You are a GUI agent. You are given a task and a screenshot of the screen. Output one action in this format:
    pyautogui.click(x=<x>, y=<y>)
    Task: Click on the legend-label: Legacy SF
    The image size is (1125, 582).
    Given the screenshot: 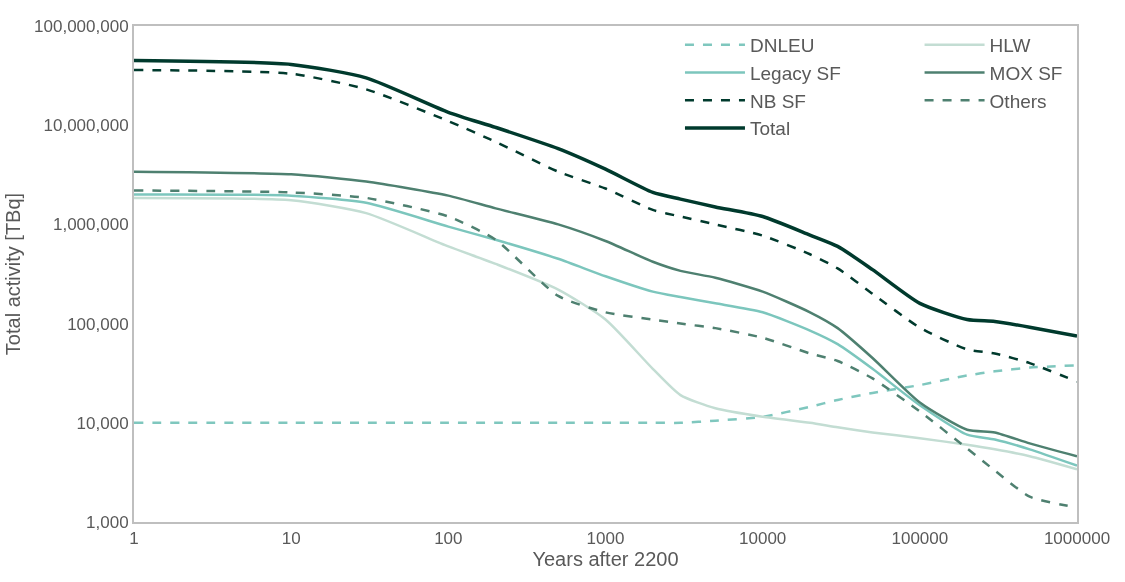 What is the action you would take?
    pyautogui.click(x=795, y=73)
    